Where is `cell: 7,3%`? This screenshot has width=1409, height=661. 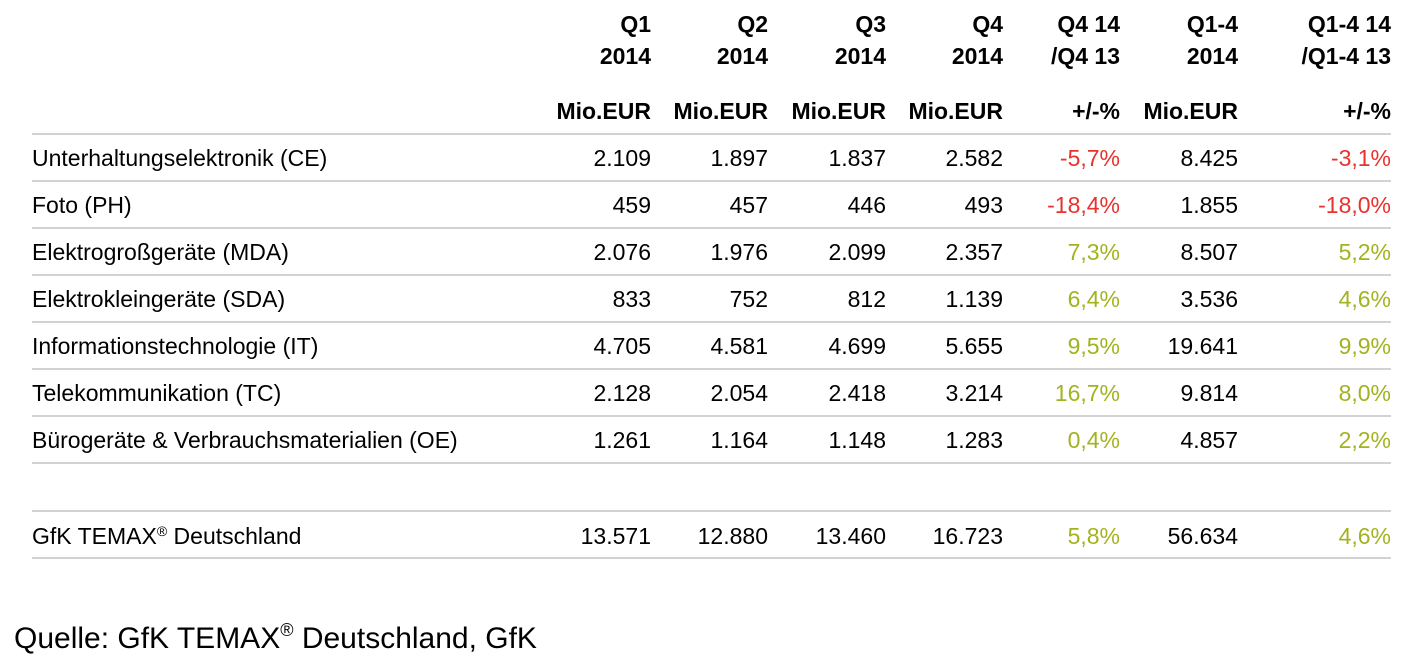
cell: 7,3% is located at coordinates (1094, 252).